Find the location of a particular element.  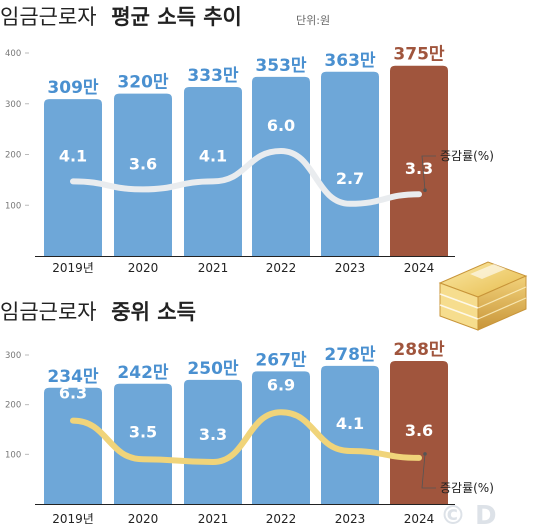

chart1-value-label: 363만 is located at coordinates (349, 61).